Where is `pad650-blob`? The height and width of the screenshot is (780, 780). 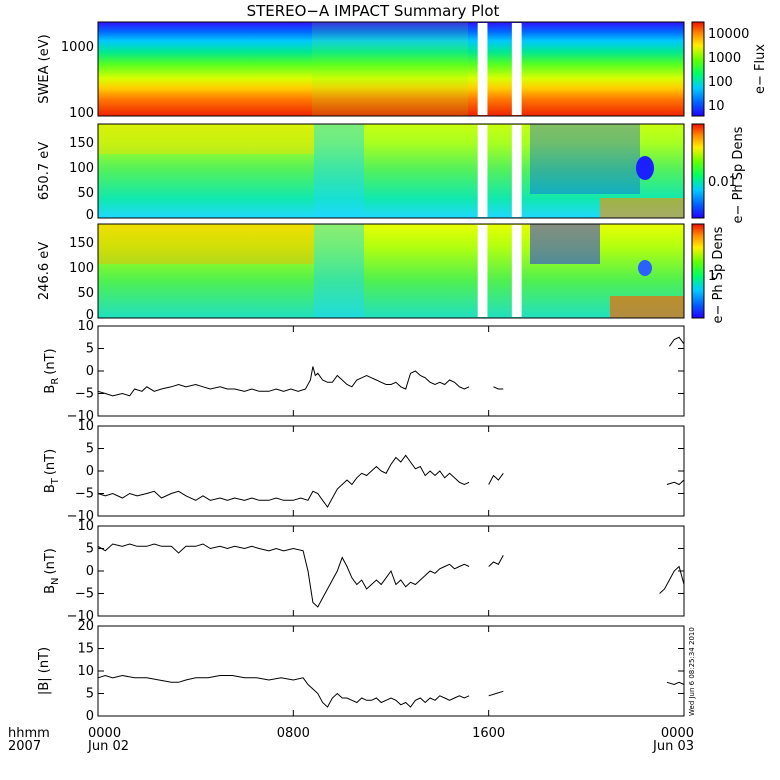 pad650-blob is located at coordinates (645, 168).